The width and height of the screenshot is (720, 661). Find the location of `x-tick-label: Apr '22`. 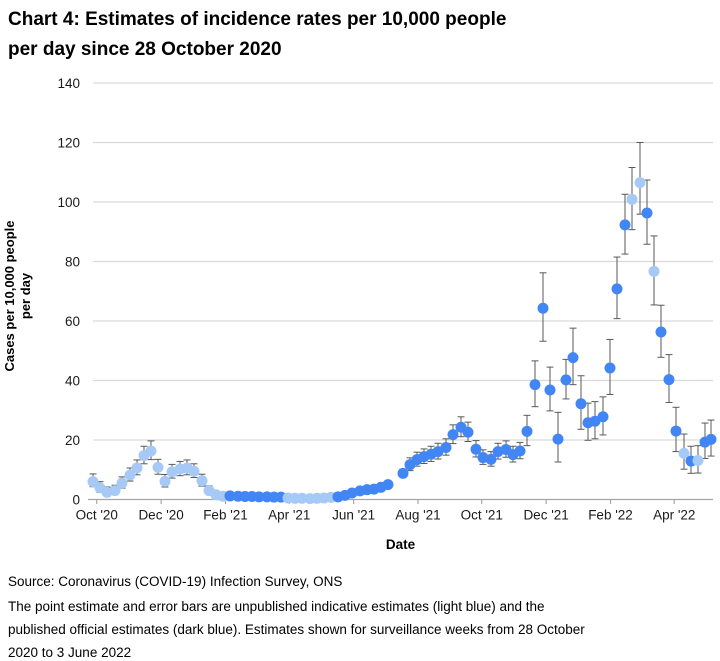

x-tick-label: Apr '22 is located at coordinates (674, 515).